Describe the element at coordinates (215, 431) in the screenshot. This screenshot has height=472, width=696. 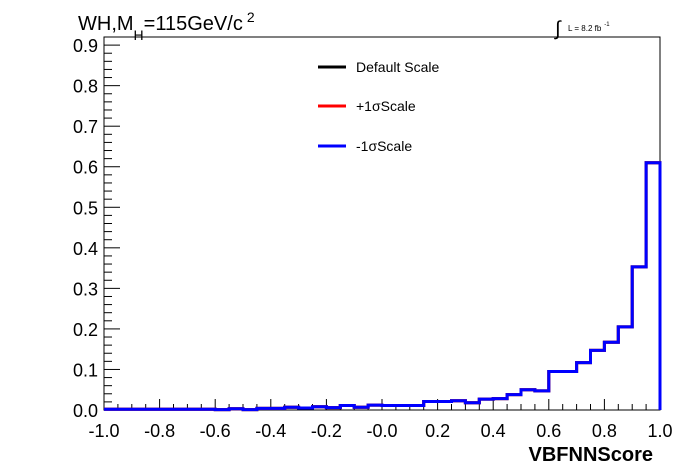
I see `x-tick-label: -0.6` at that location.